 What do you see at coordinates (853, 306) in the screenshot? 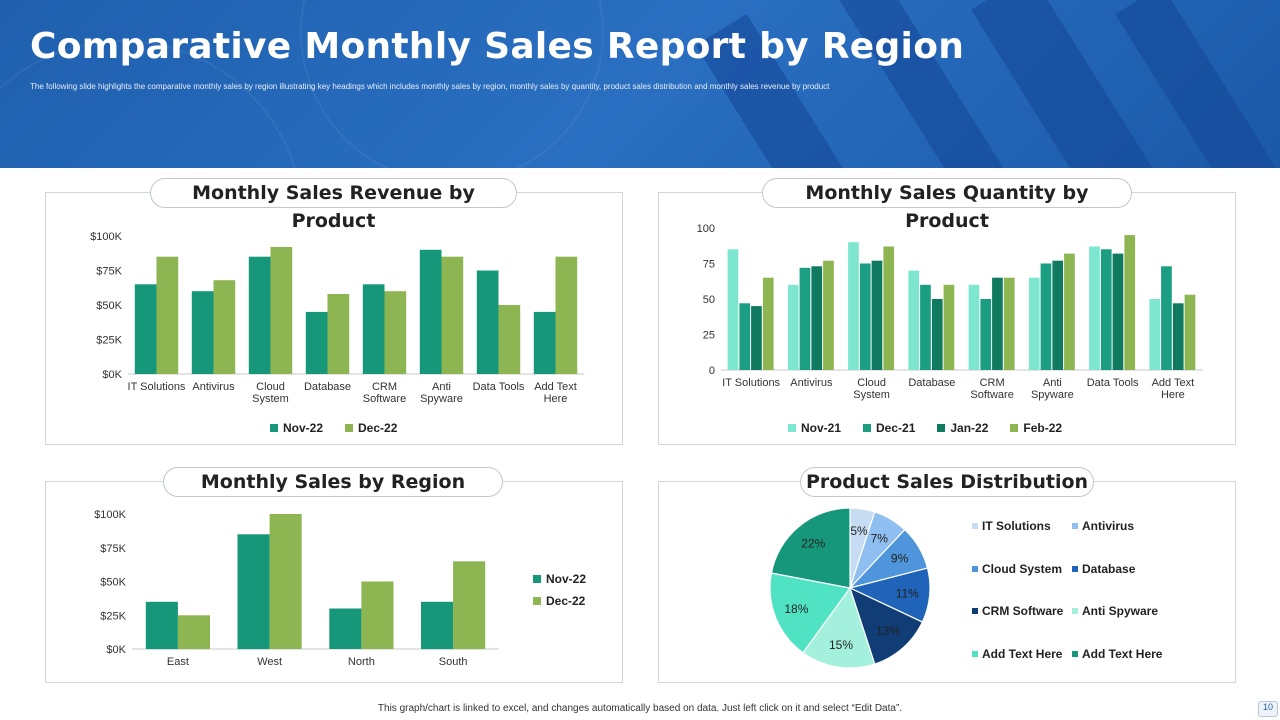
I see `bar-nov-21-cloud-system` at bounding box center [853, 306].